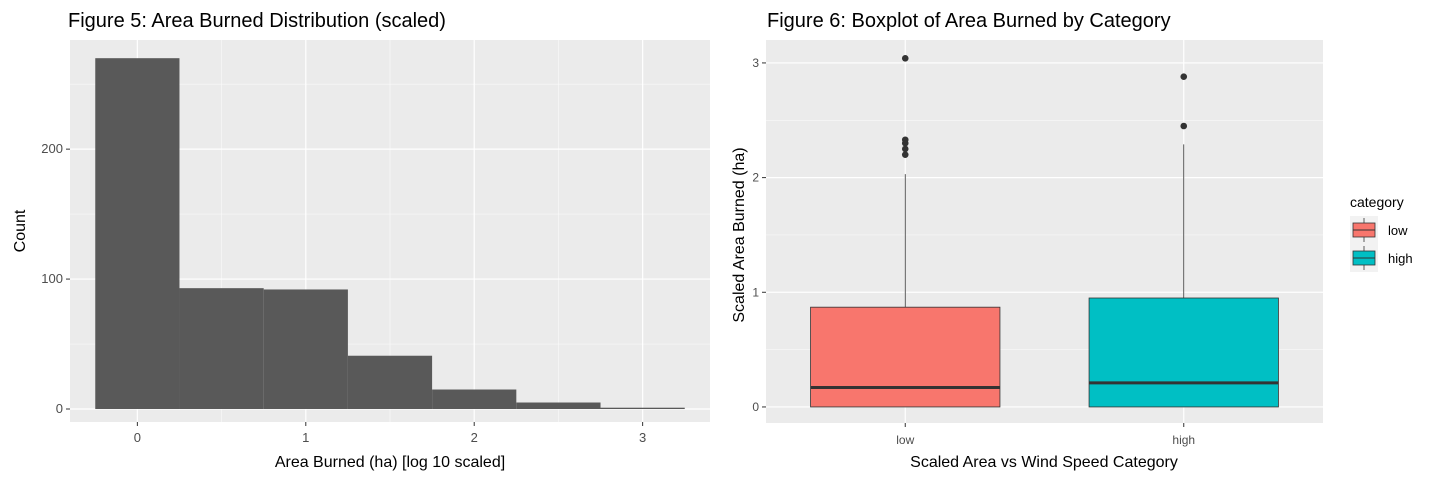 This screenshot has width=1440, height=480. What do you see at coordinates (390, 462) in the screenshot?
I see `histogram-x-axis-title: Area Burned (ha) [log 10 scaled]` at bounding box center [390, 462].